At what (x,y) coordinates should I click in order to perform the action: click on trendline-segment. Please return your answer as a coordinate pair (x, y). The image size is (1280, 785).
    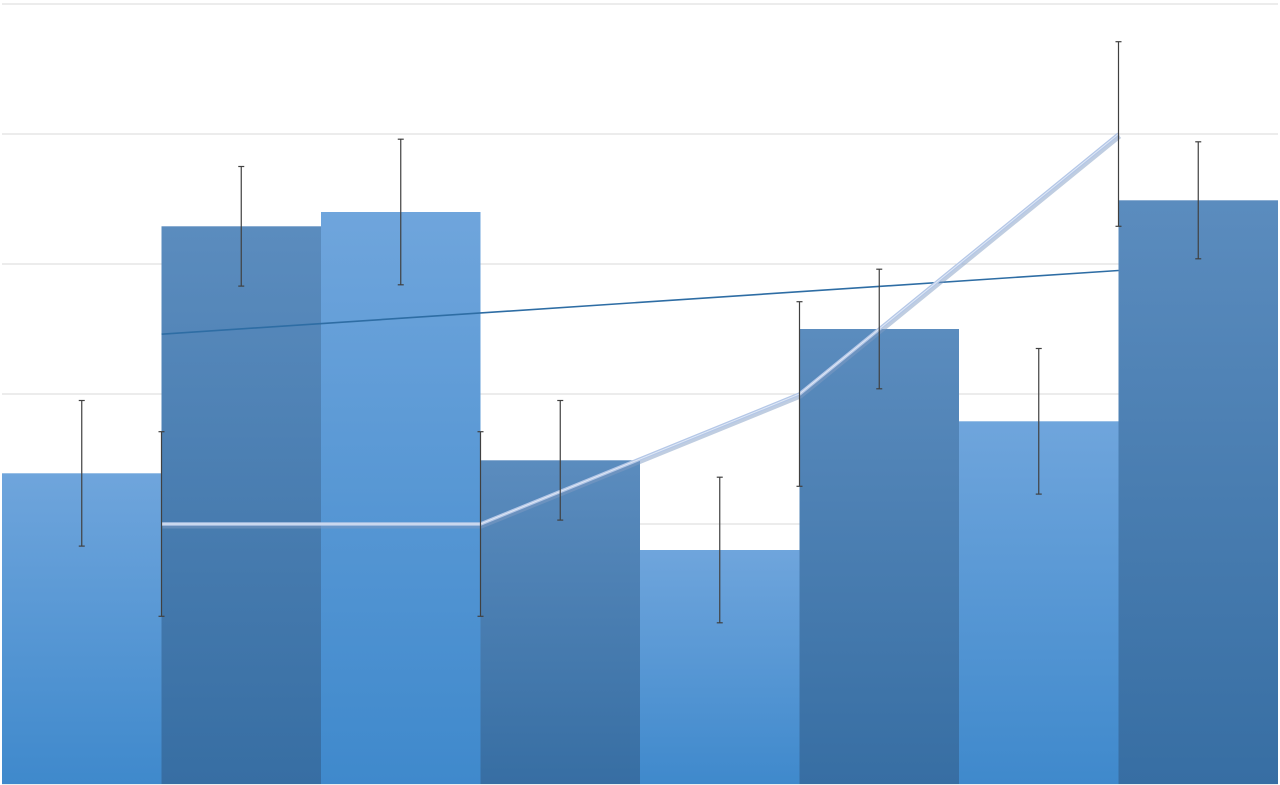
    Looking at the image, I should click on (640, 302).